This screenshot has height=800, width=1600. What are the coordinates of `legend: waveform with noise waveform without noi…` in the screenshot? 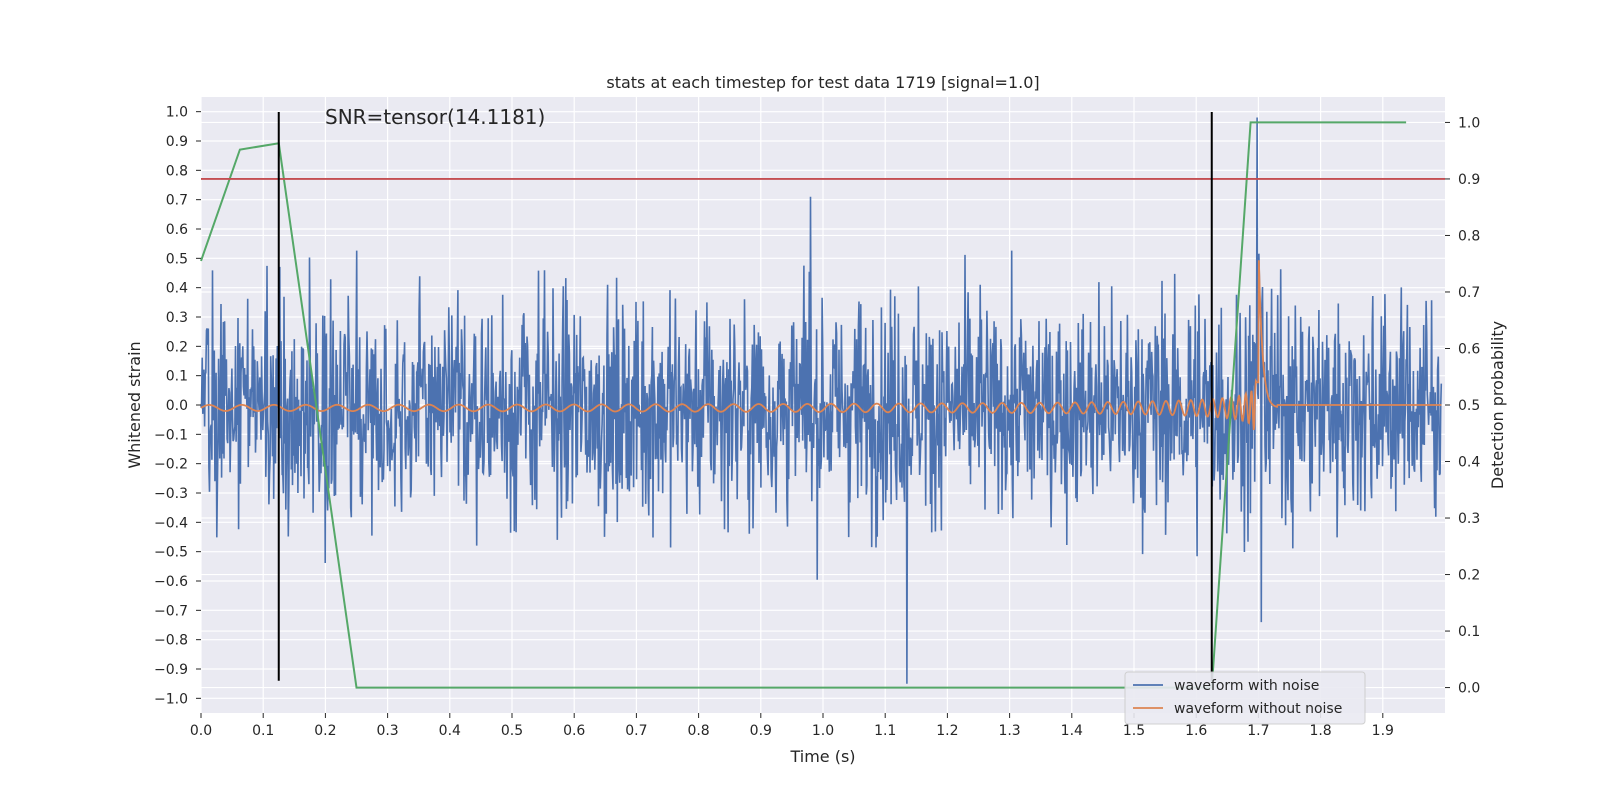 It's located at (1245, 698).